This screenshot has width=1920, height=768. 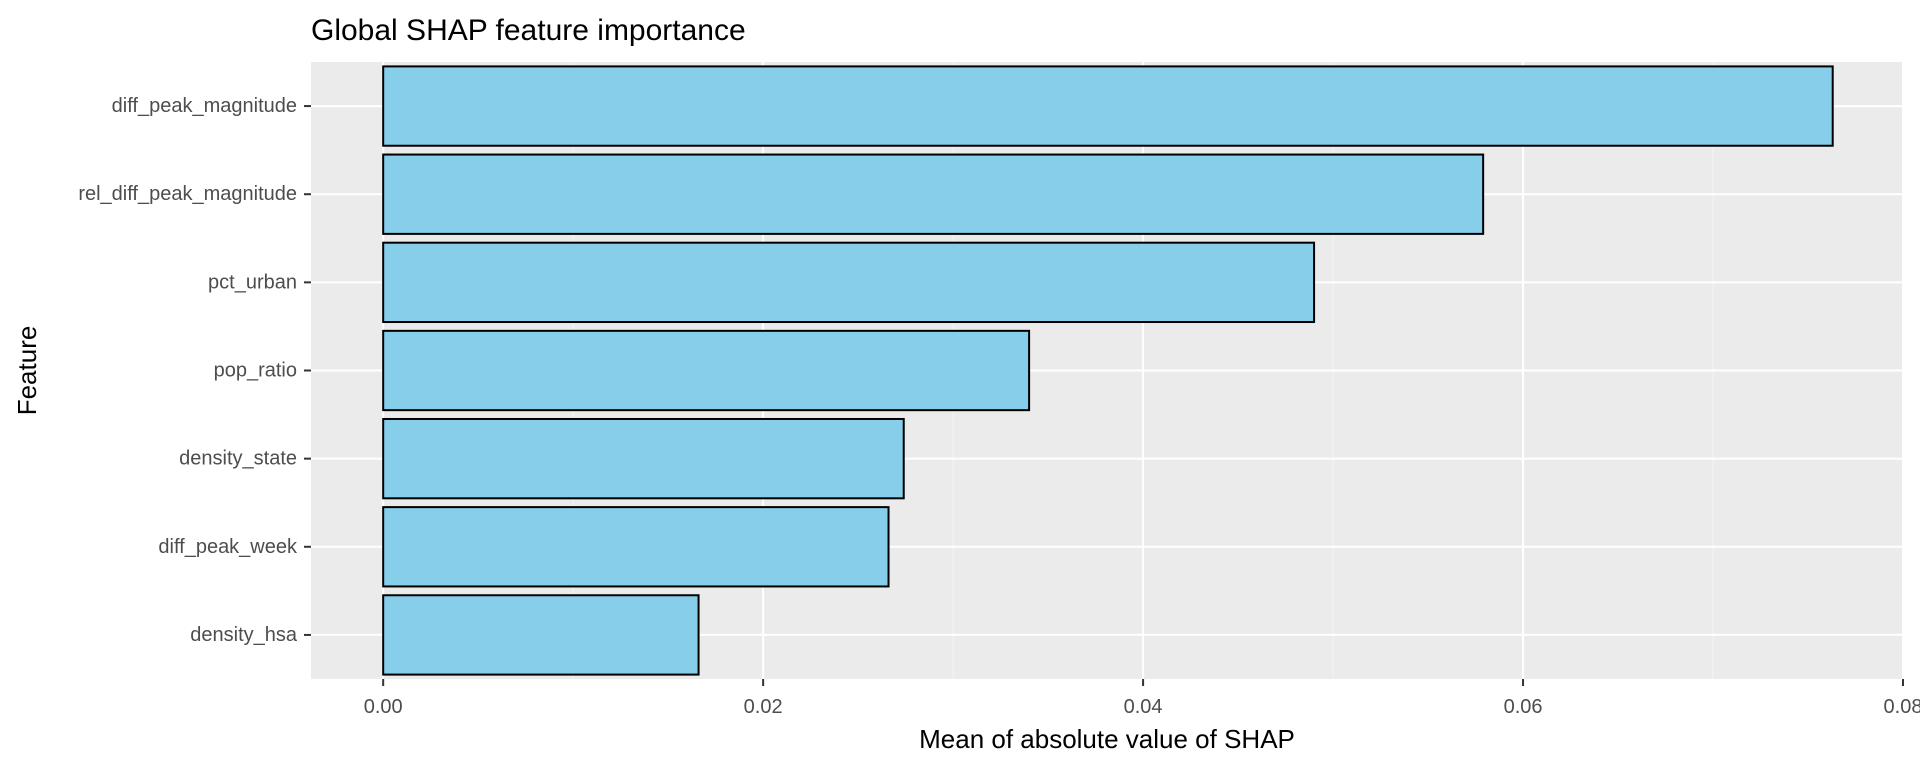 I want to click on x-tick-label: 0.00, so click(x=383, y=707).